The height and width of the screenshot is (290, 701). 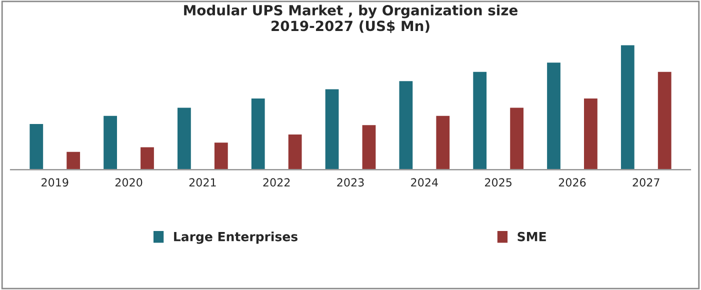 What do you see at coordinates (351, 18) in the screenshot?
I see `chart-title: Modular UPS Market , by Organization size 2019-2027 (US$ Mn)` at bounding box center [351, 18].